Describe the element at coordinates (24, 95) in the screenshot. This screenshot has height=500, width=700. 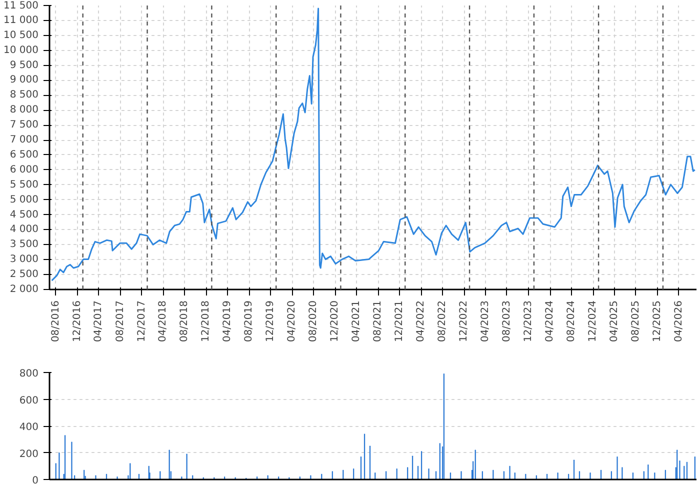
I see `y-tick-label: 8 500` at that location.